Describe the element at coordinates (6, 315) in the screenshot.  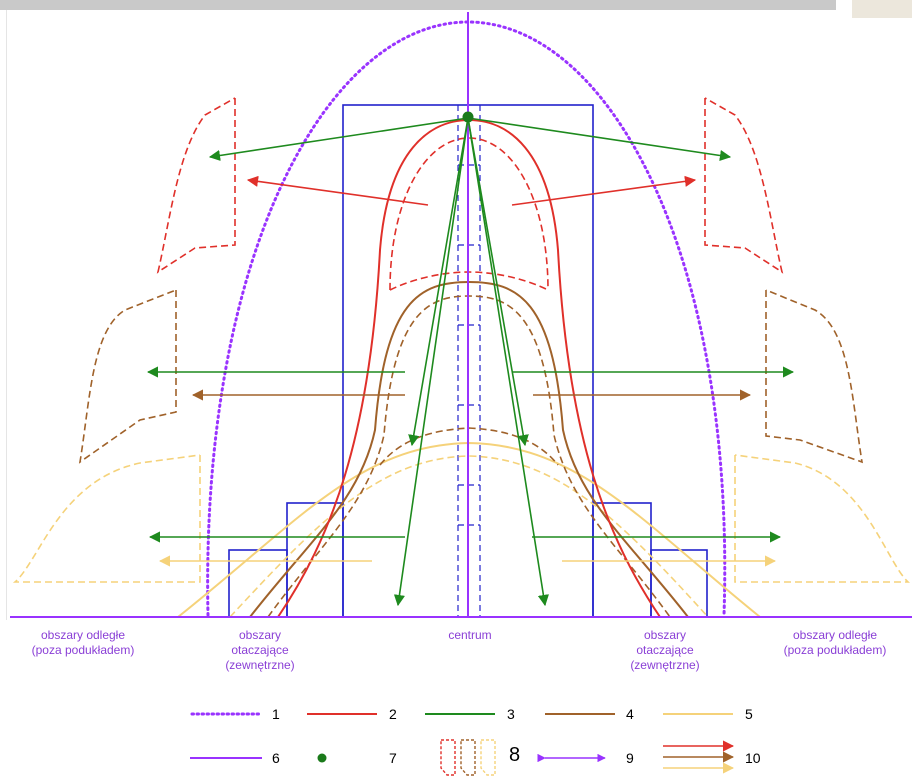
I see `left-border-line` at that location.